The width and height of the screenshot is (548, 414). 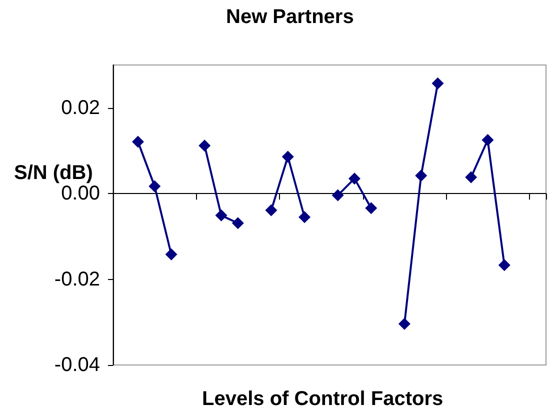 What do you see at coordinates (323, 399) in the screenshot?
I see `x-axis-title: Levels of Control Factors` at bounding box center [323, 399].